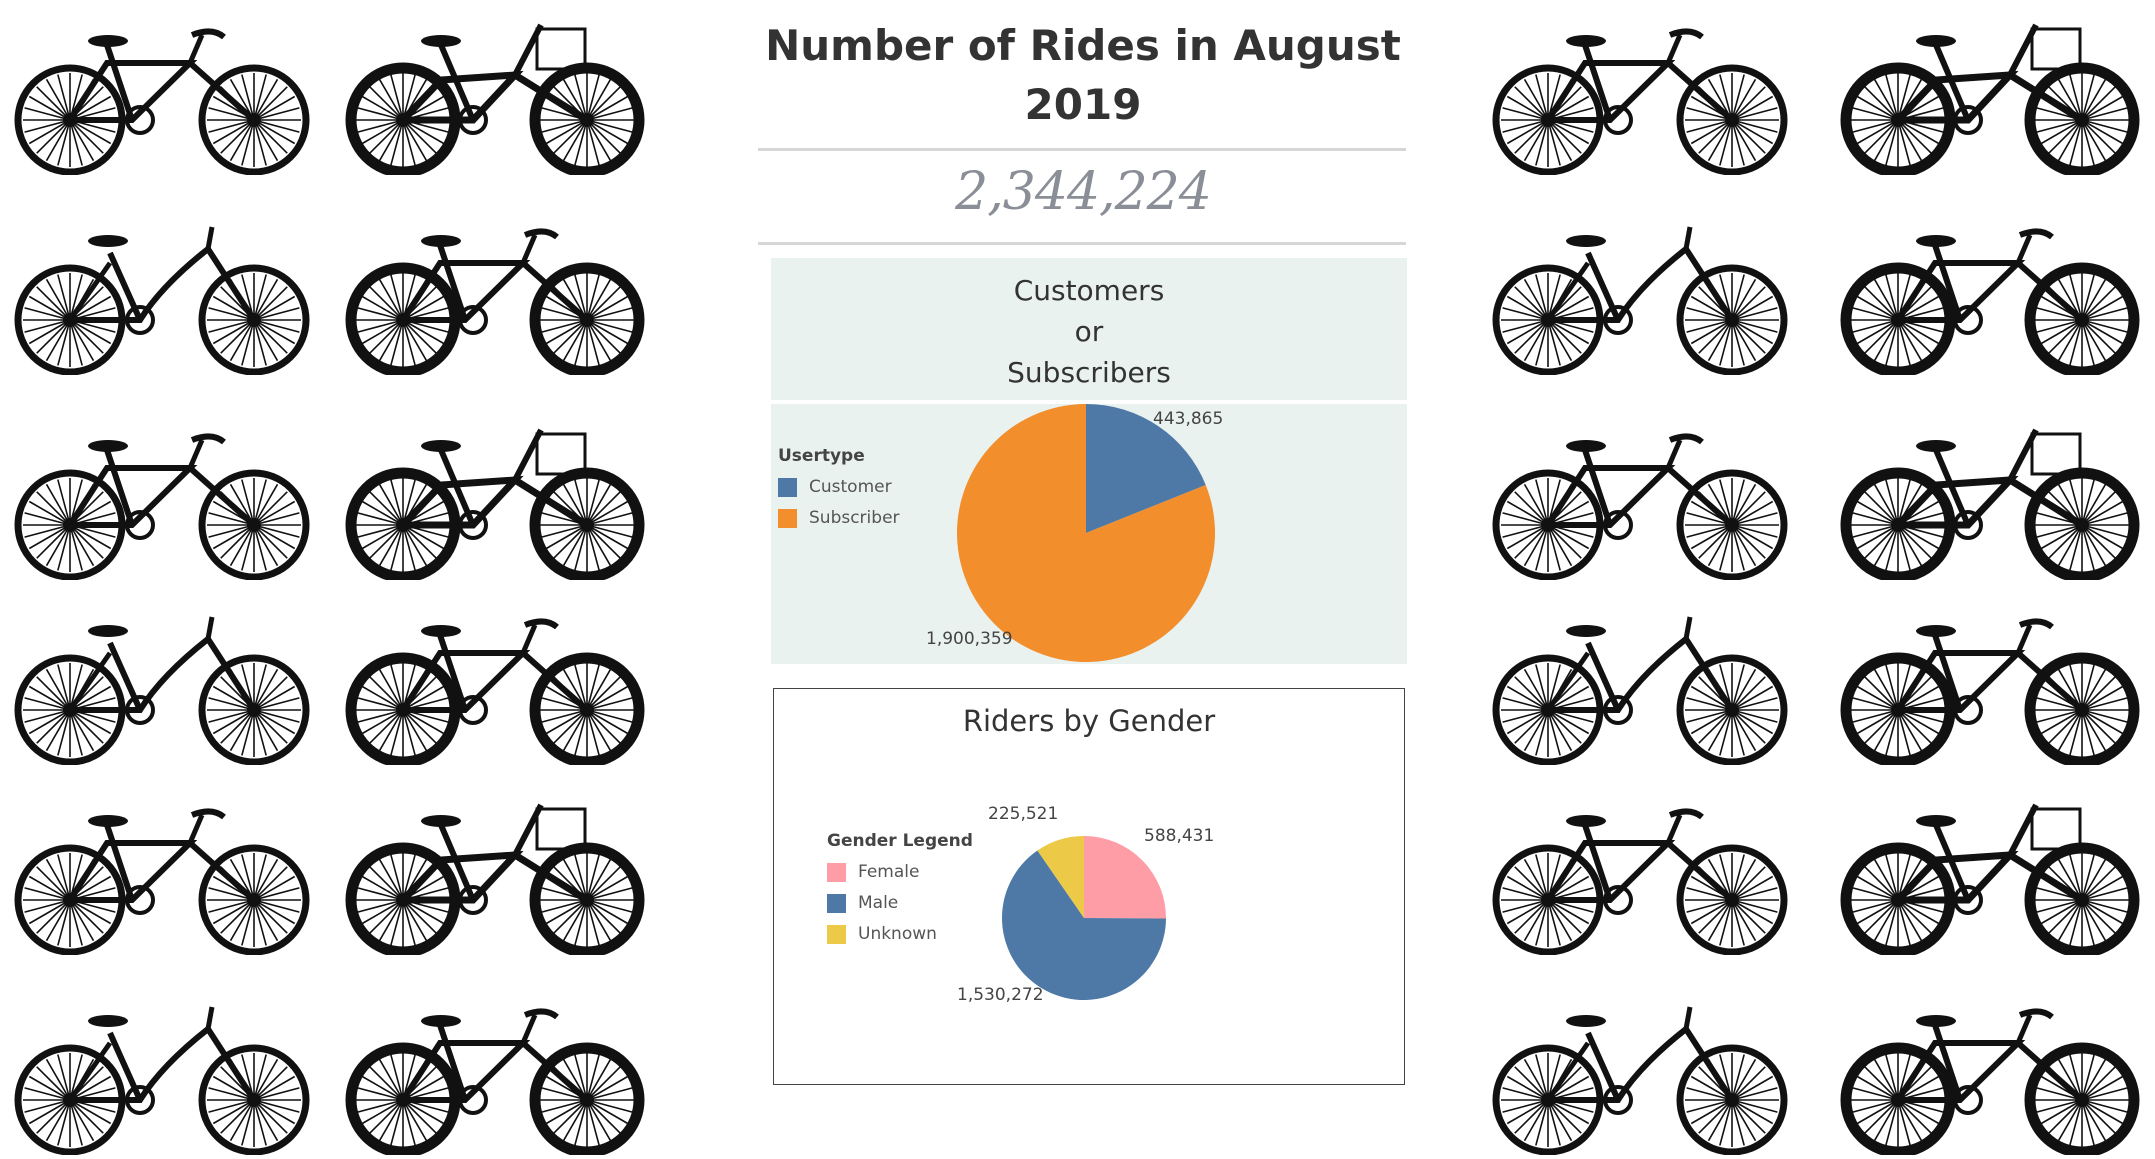 This screenshot has height=1159, width=2155. I want to click on pie-slice-unknown, so click(1060, 877).